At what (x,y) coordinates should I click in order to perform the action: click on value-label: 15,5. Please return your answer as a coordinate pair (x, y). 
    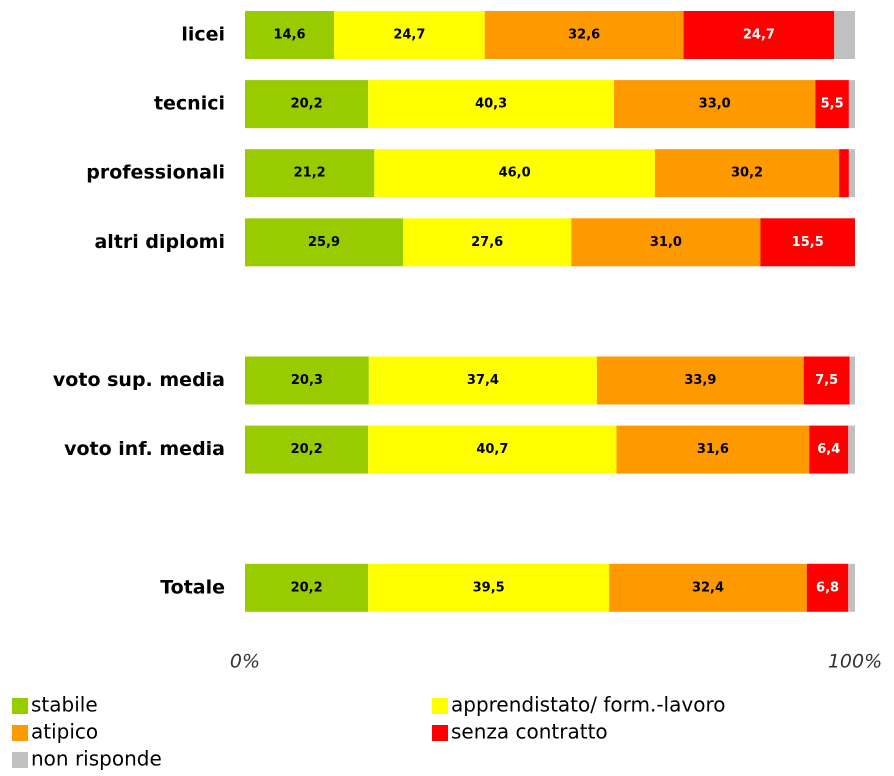
    Looking at the image, I should click on (808, 242).